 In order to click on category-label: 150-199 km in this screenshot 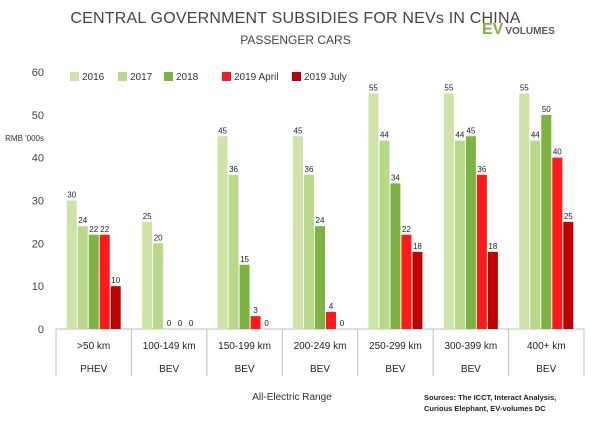, I will do `click(244, 346)`.